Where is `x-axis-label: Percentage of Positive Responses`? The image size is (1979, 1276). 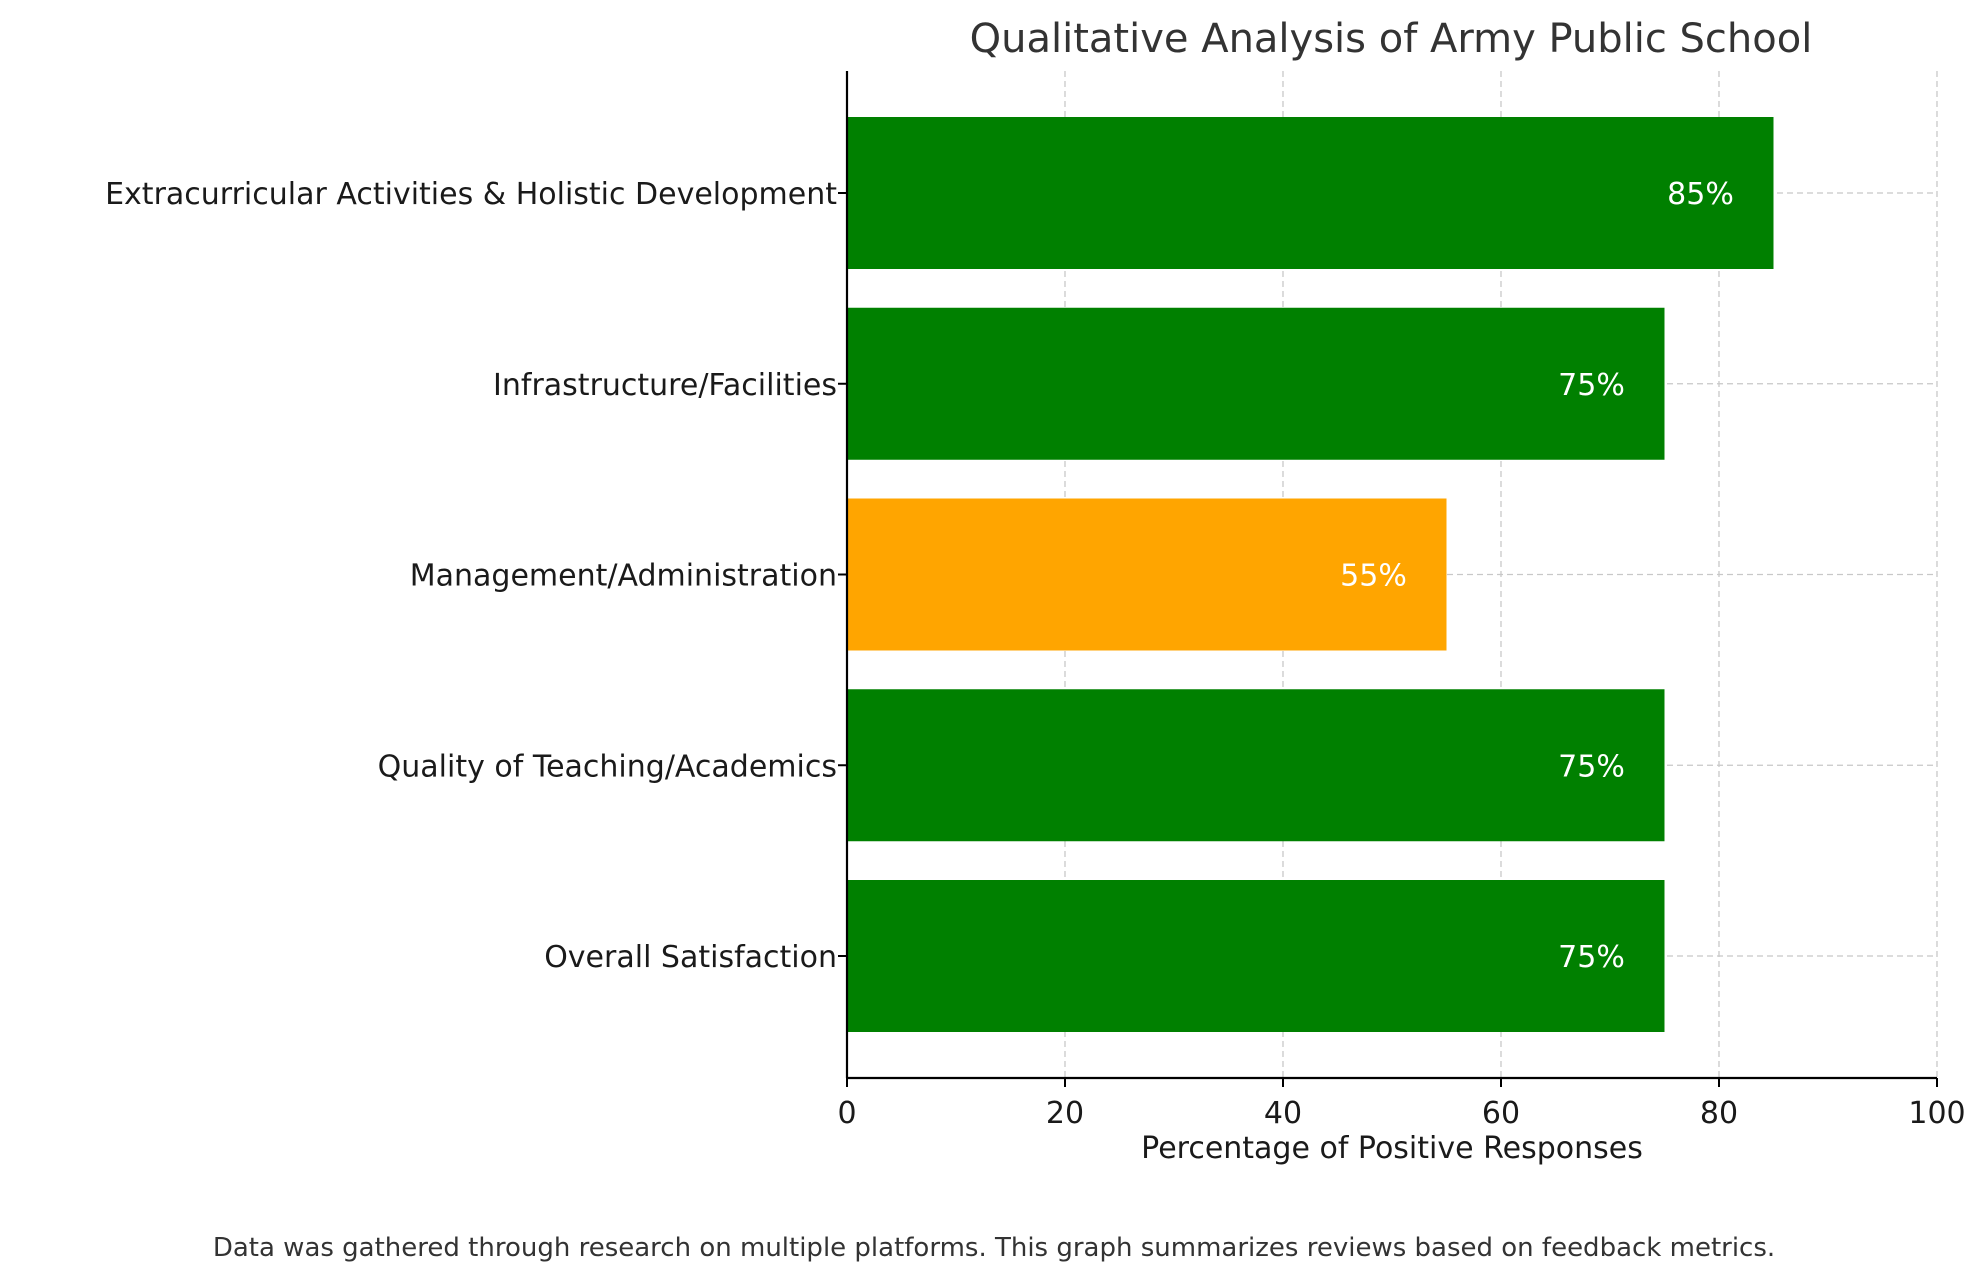
x-axis-label: Percentage of Positive Responses is located at coordinates (1392, 1148).